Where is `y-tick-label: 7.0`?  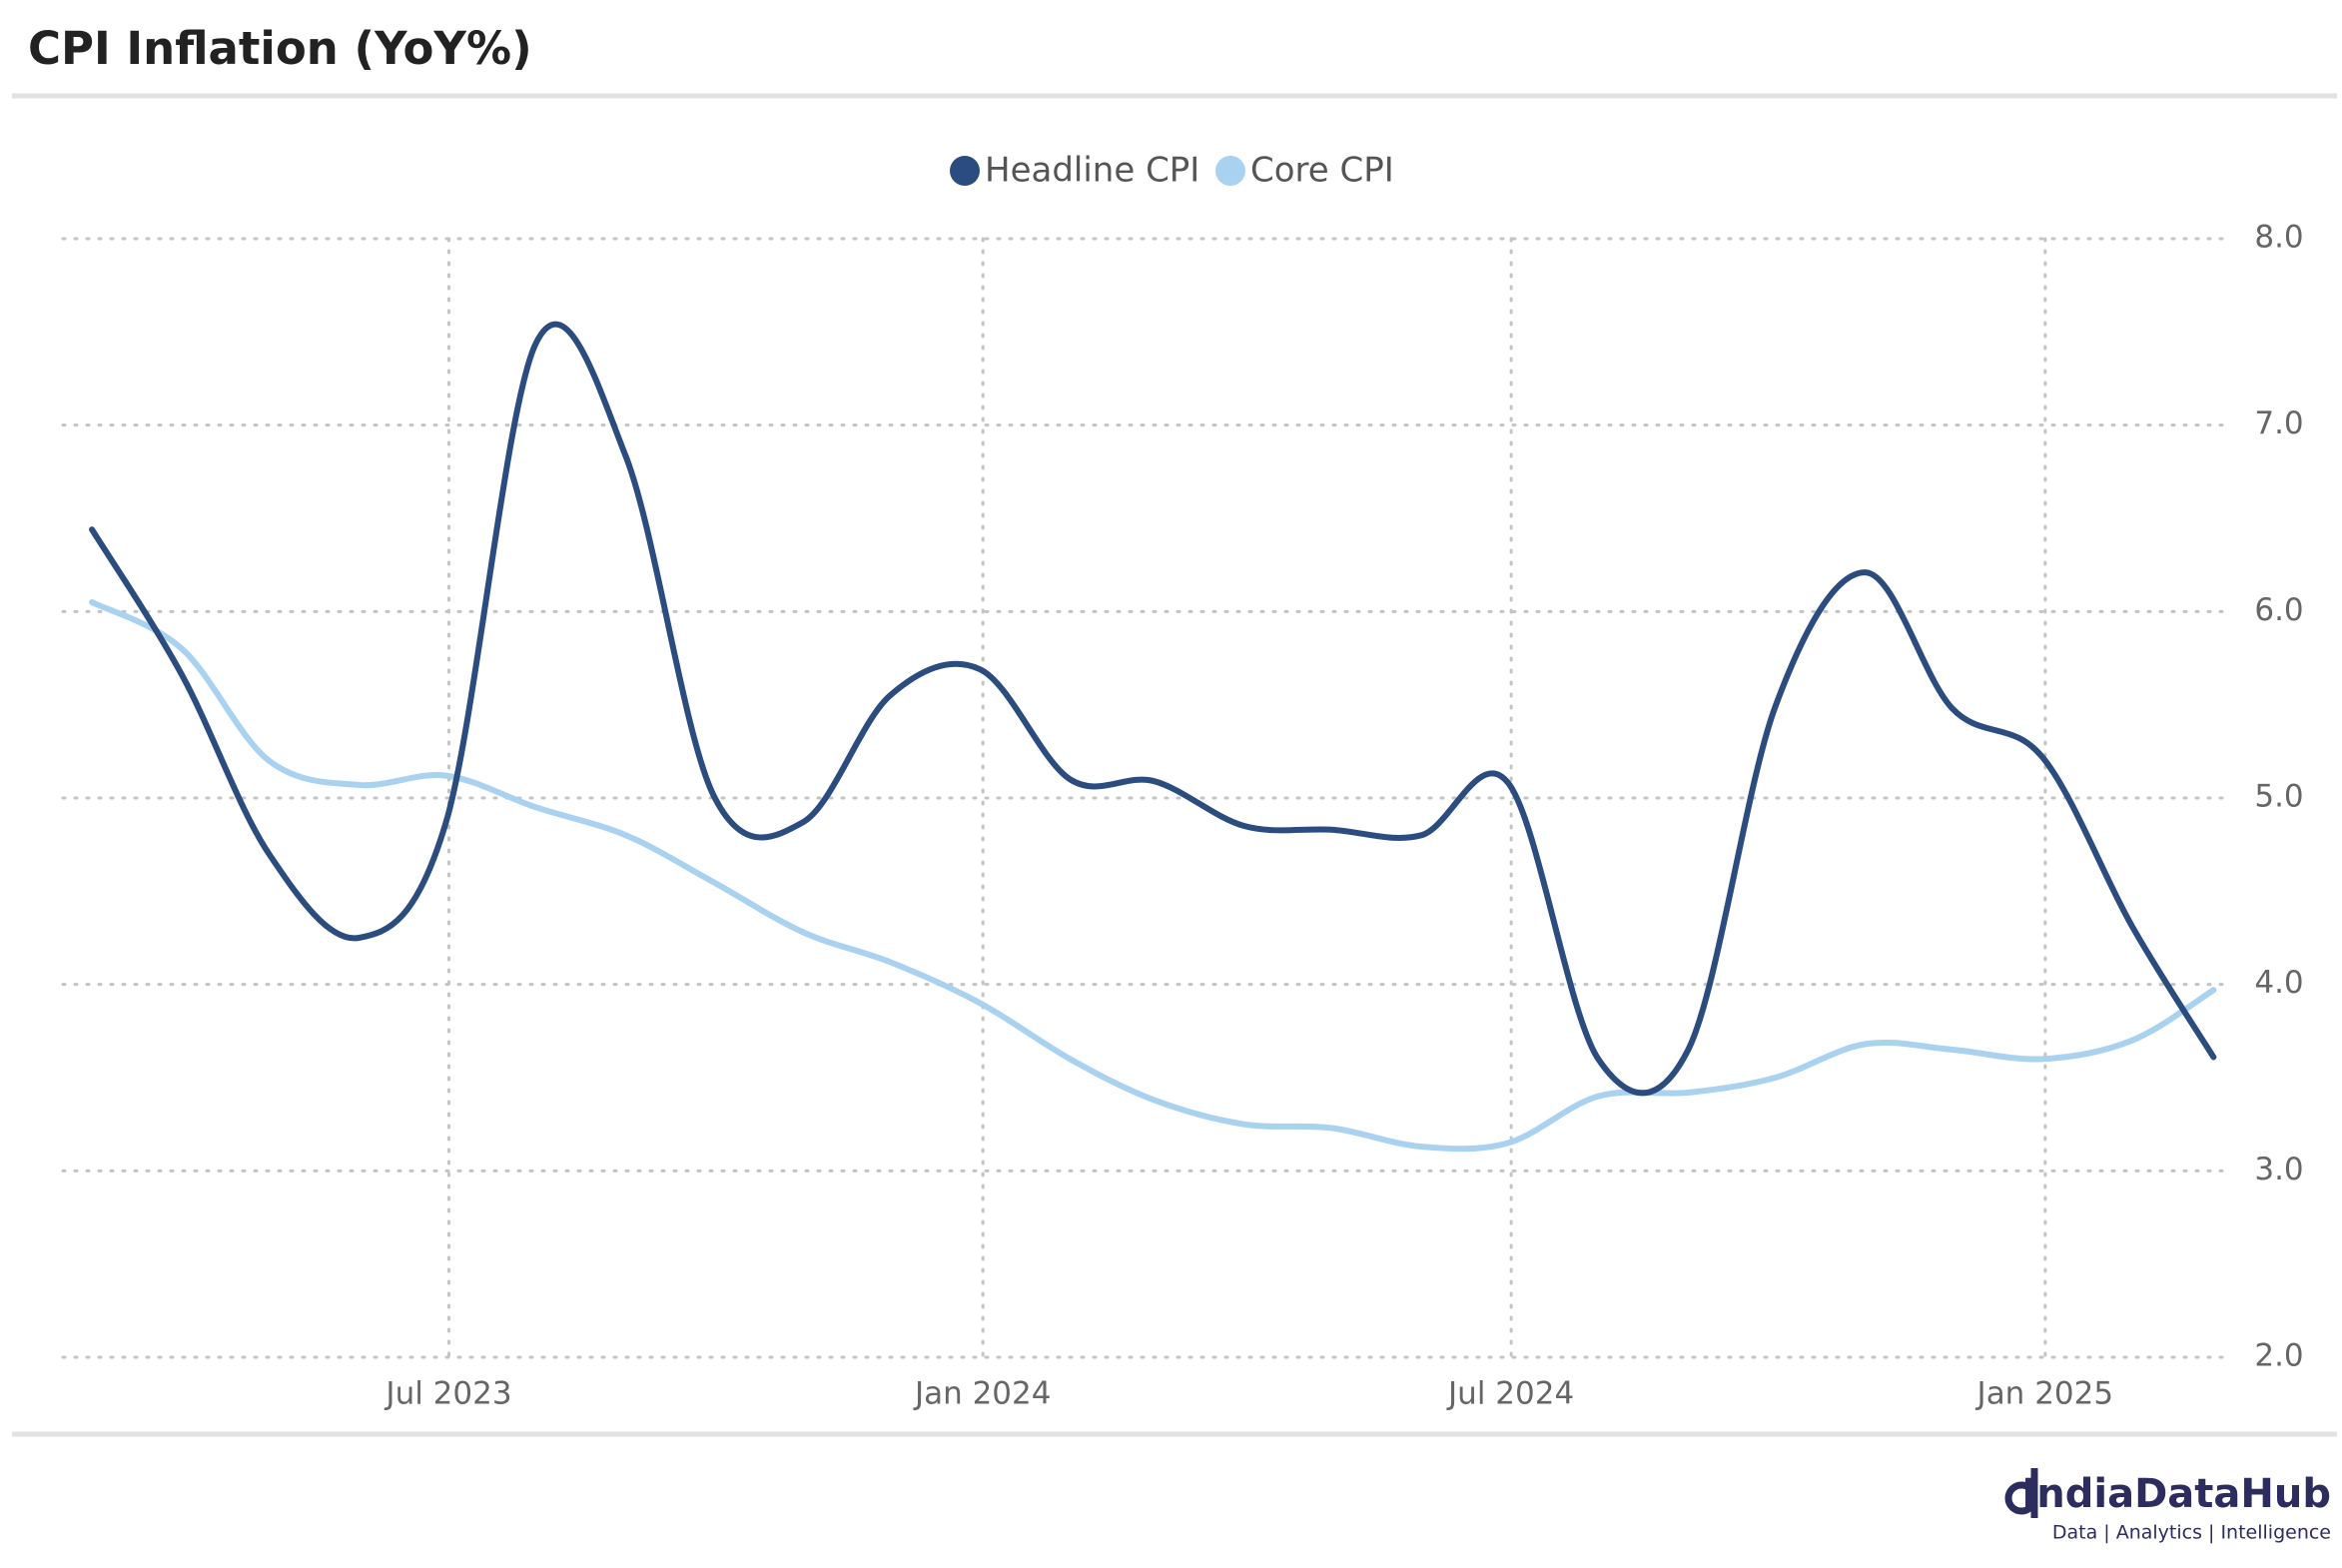 y-tick-label: 7.0 is located at coordinates (2278, 423).